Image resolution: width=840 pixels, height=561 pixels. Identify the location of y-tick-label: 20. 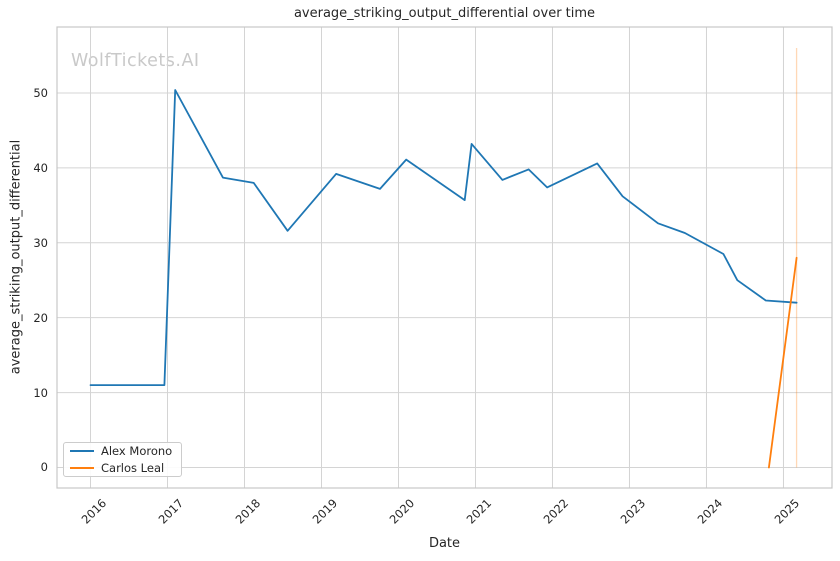
(40, 317).